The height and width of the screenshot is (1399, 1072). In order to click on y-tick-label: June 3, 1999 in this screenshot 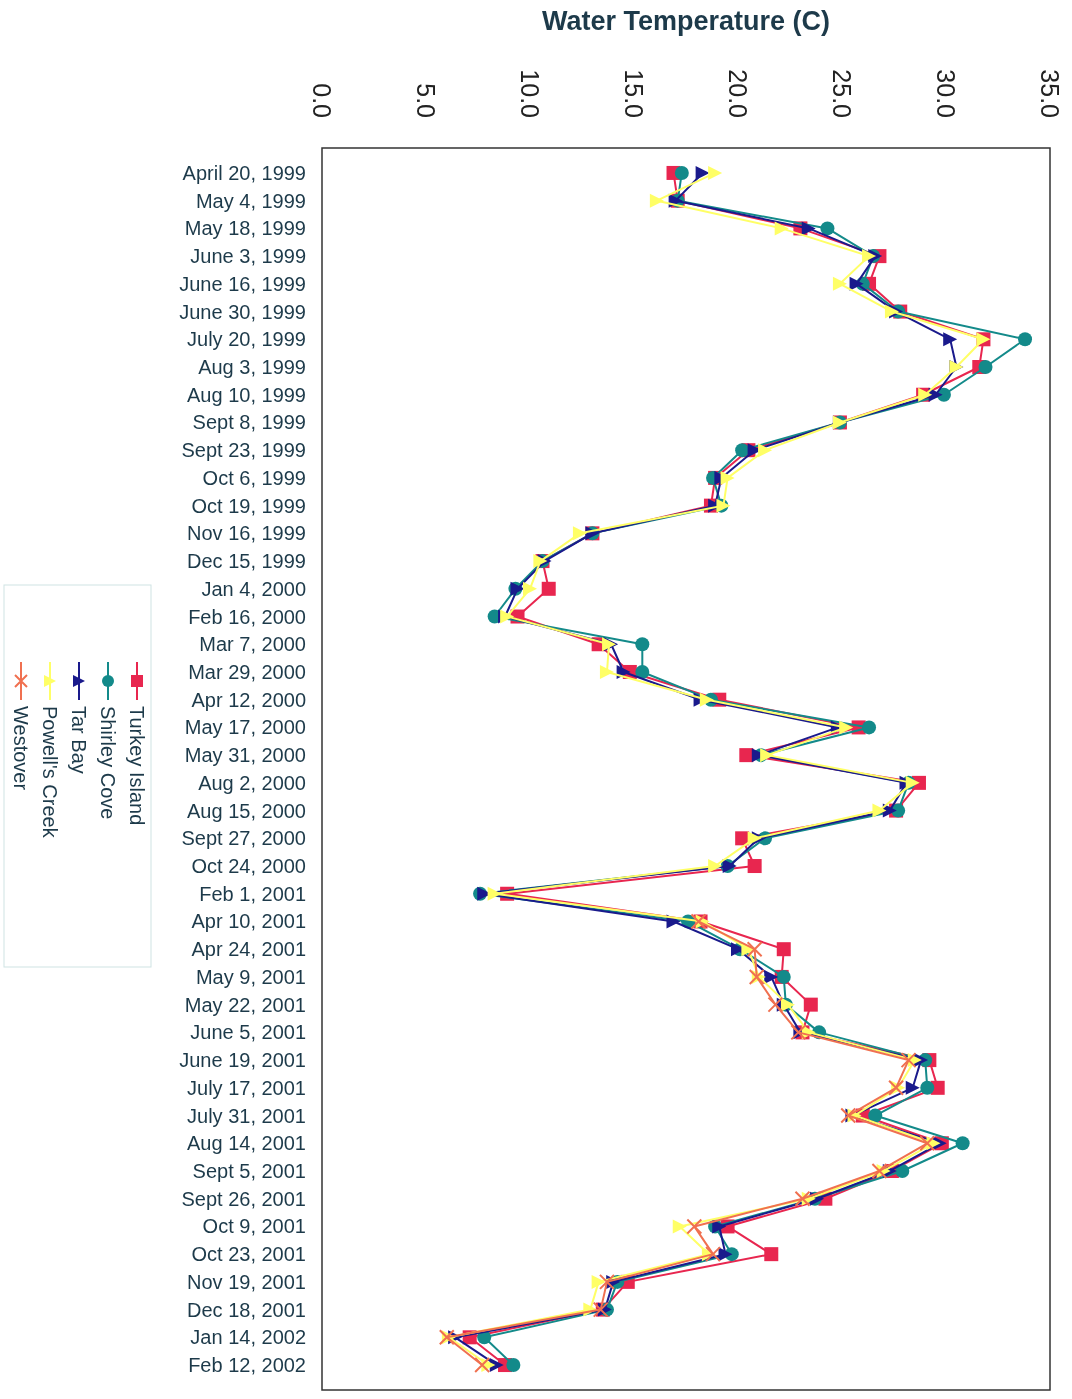, I will do `click(248, 256)`.